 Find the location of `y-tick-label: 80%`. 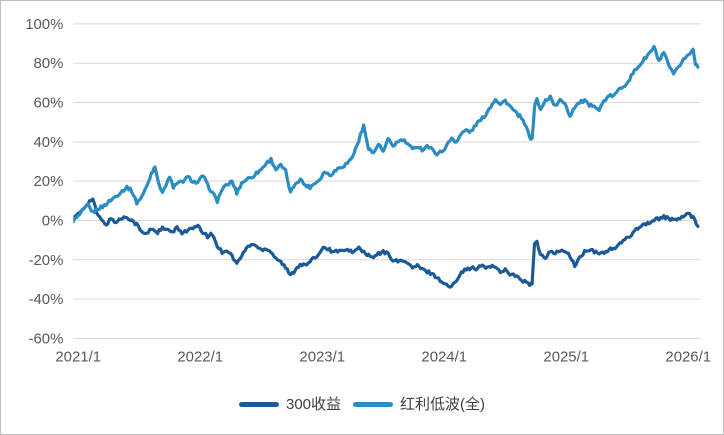

y-tick-label: 80% is located at coordinates (49, 63).